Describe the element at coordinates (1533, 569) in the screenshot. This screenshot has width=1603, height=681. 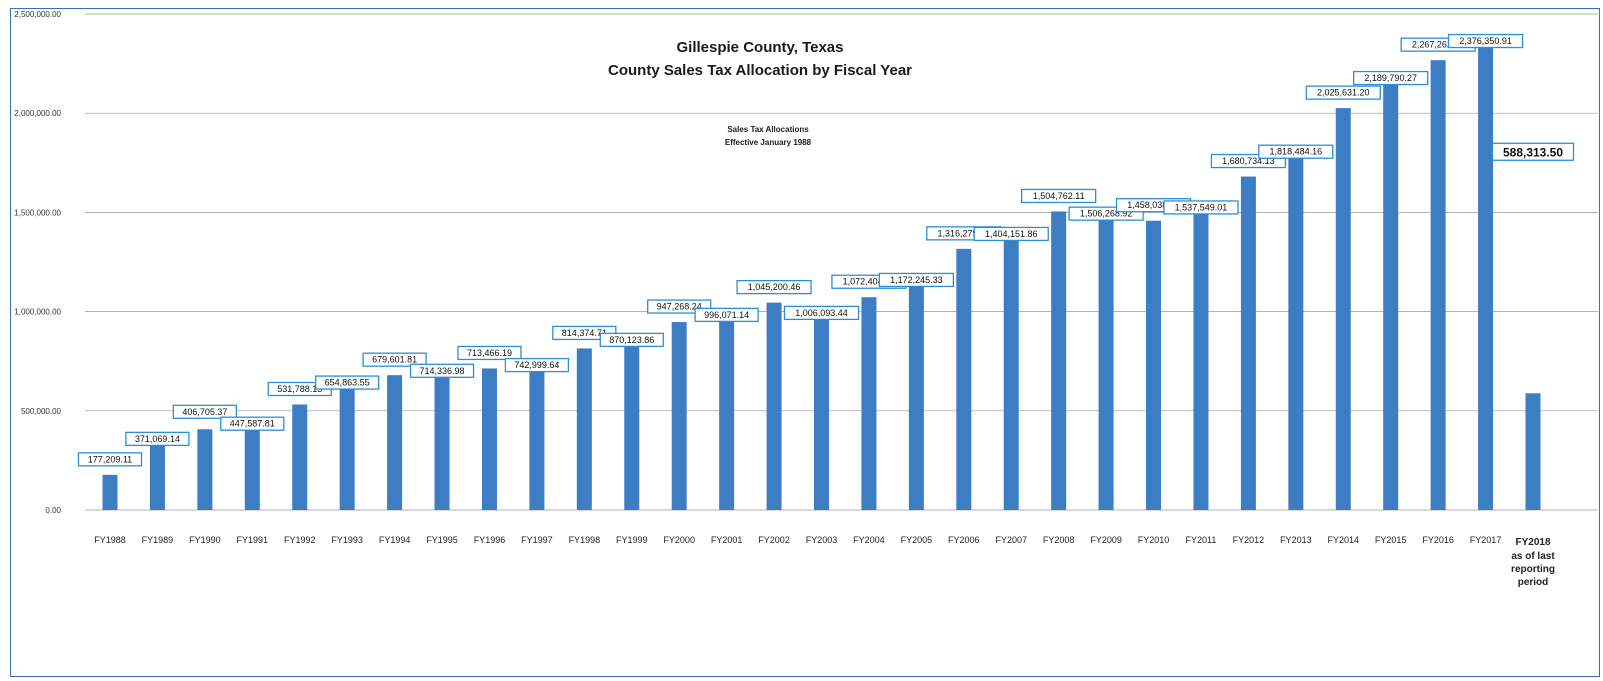
I see `x-tick-label-note: reporting` at that location.